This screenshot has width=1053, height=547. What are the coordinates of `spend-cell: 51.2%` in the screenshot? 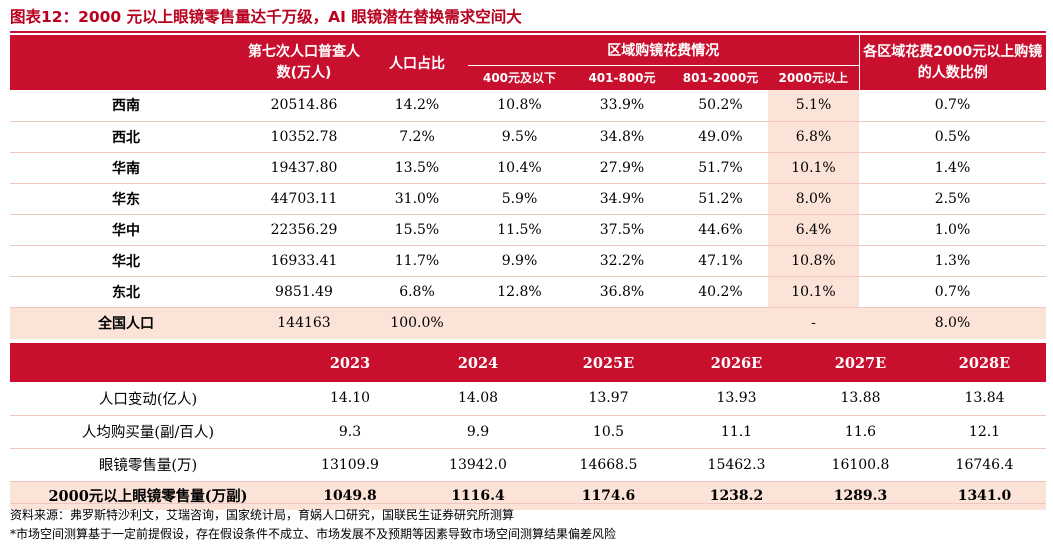 It's located at (720, 199).